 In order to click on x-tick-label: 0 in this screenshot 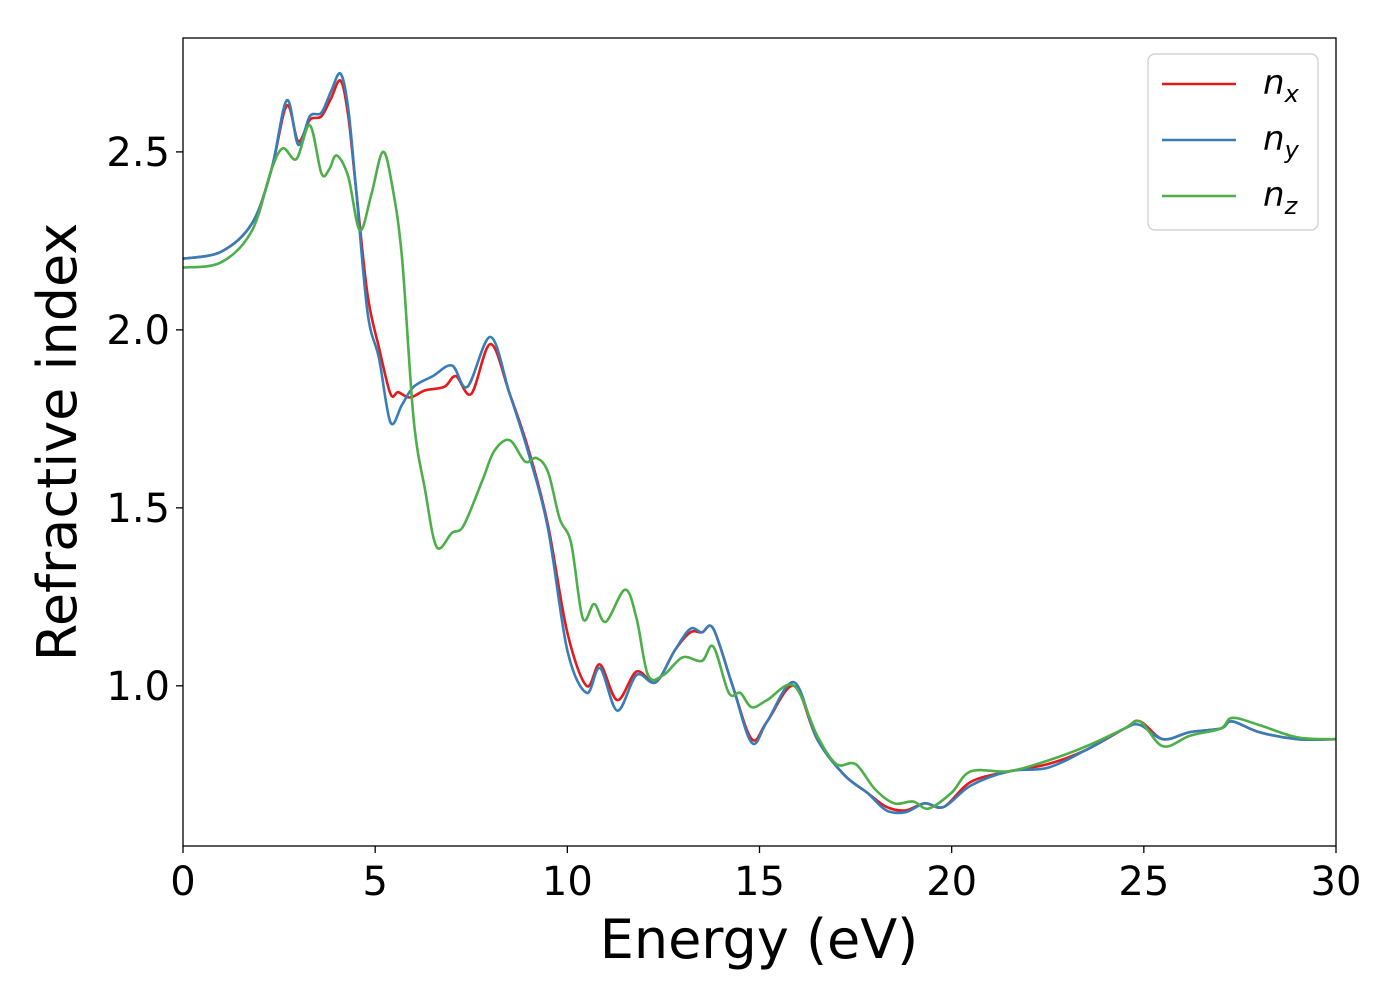, I will do `click(182, 882)`.